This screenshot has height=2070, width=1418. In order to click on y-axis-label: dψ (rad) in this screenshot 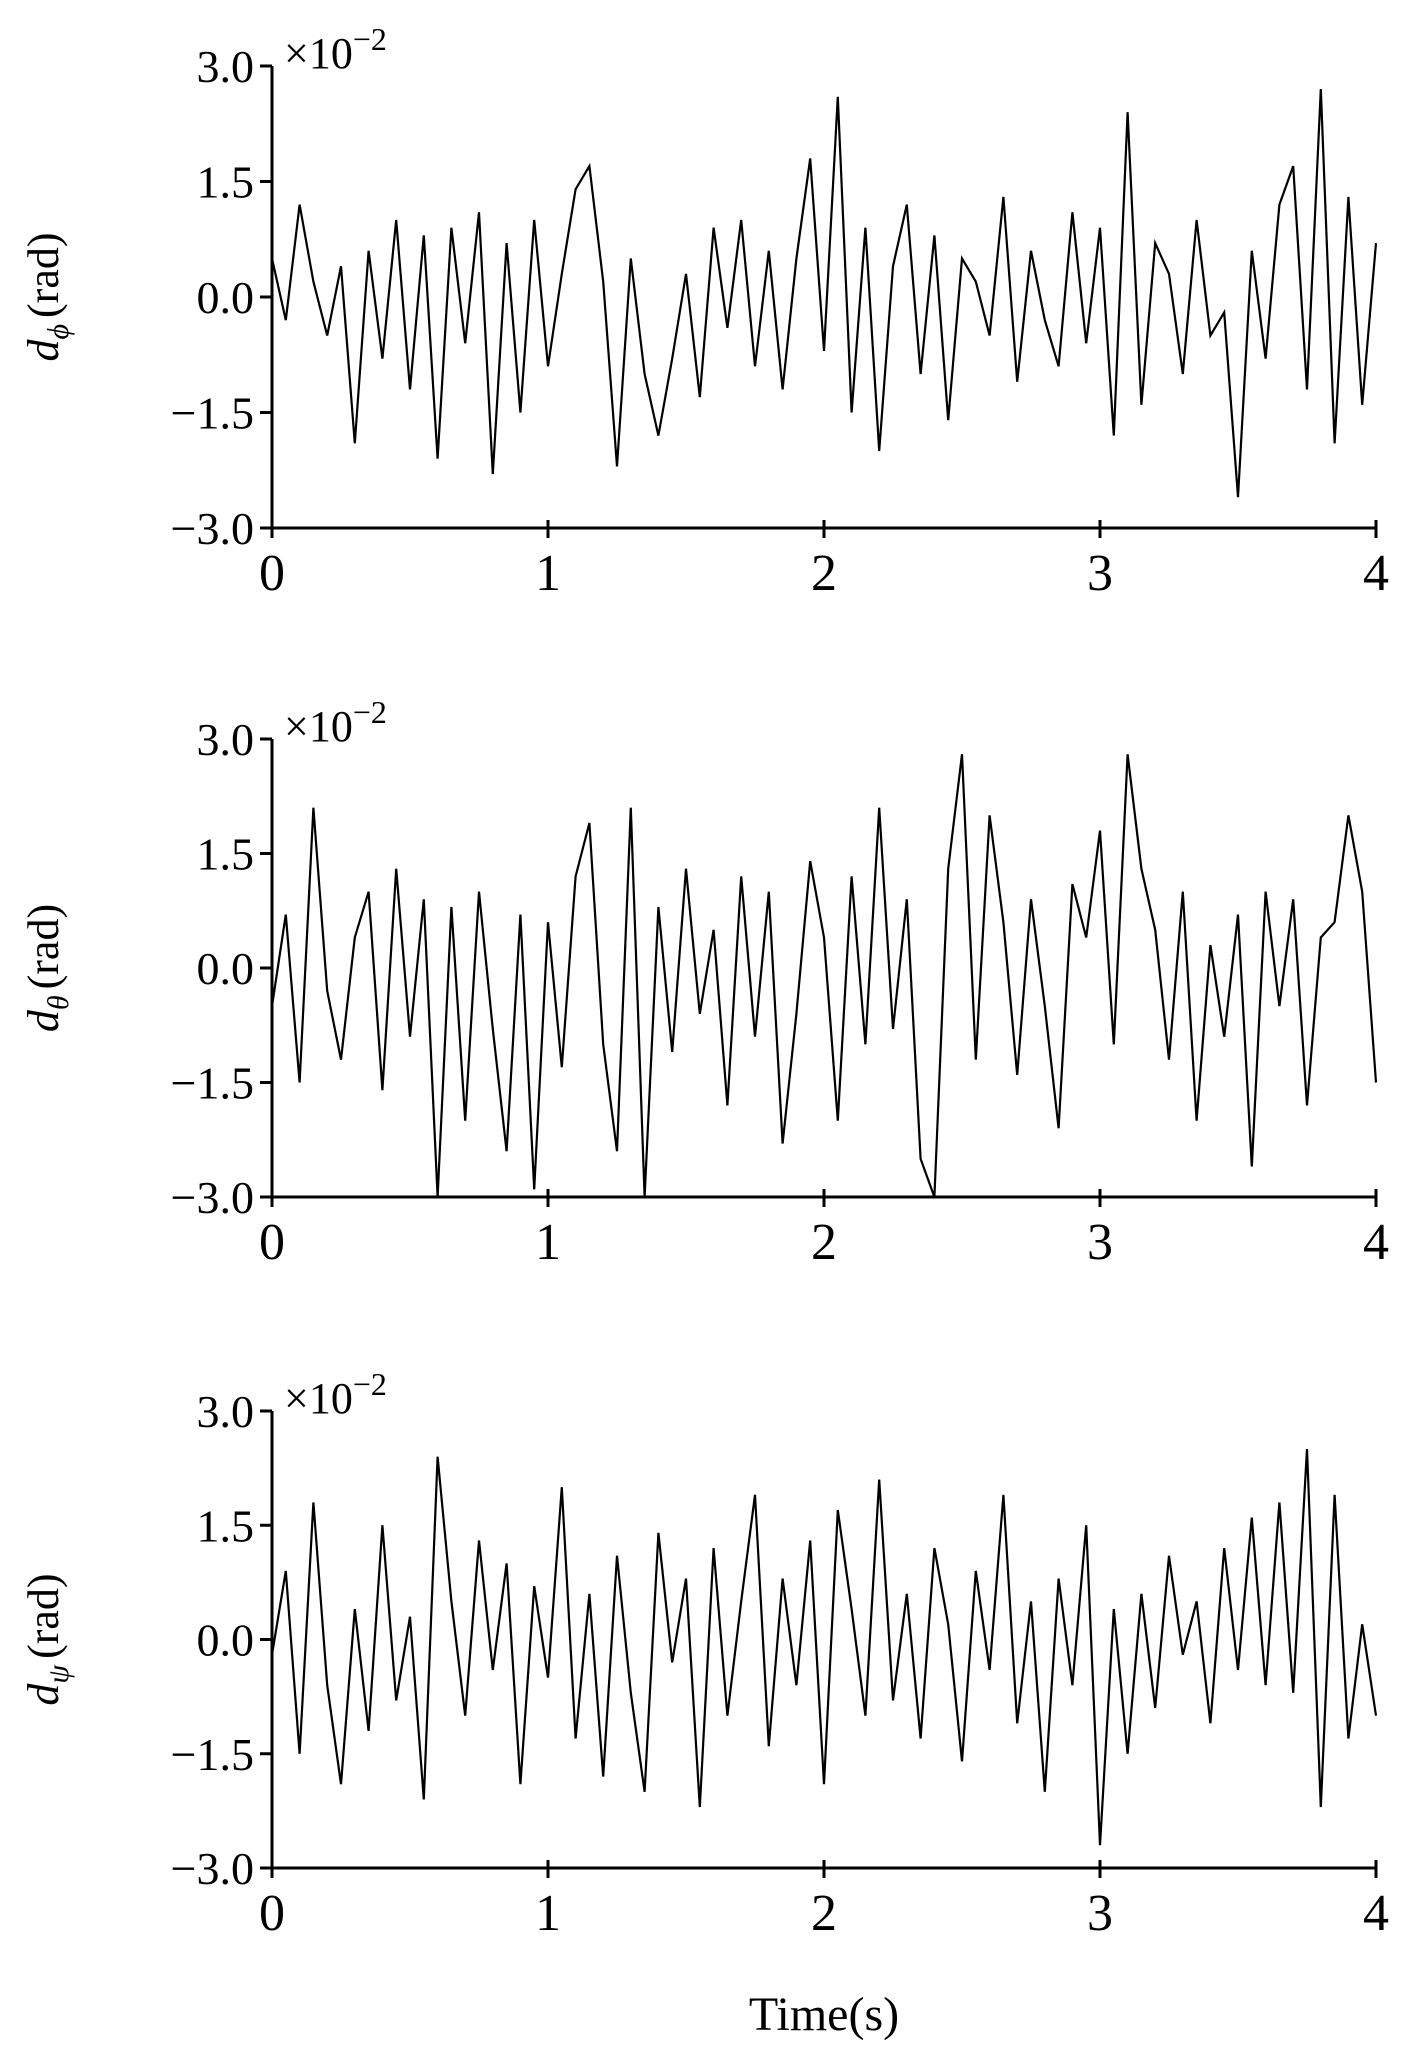, I will do `click(47, 1639)`.